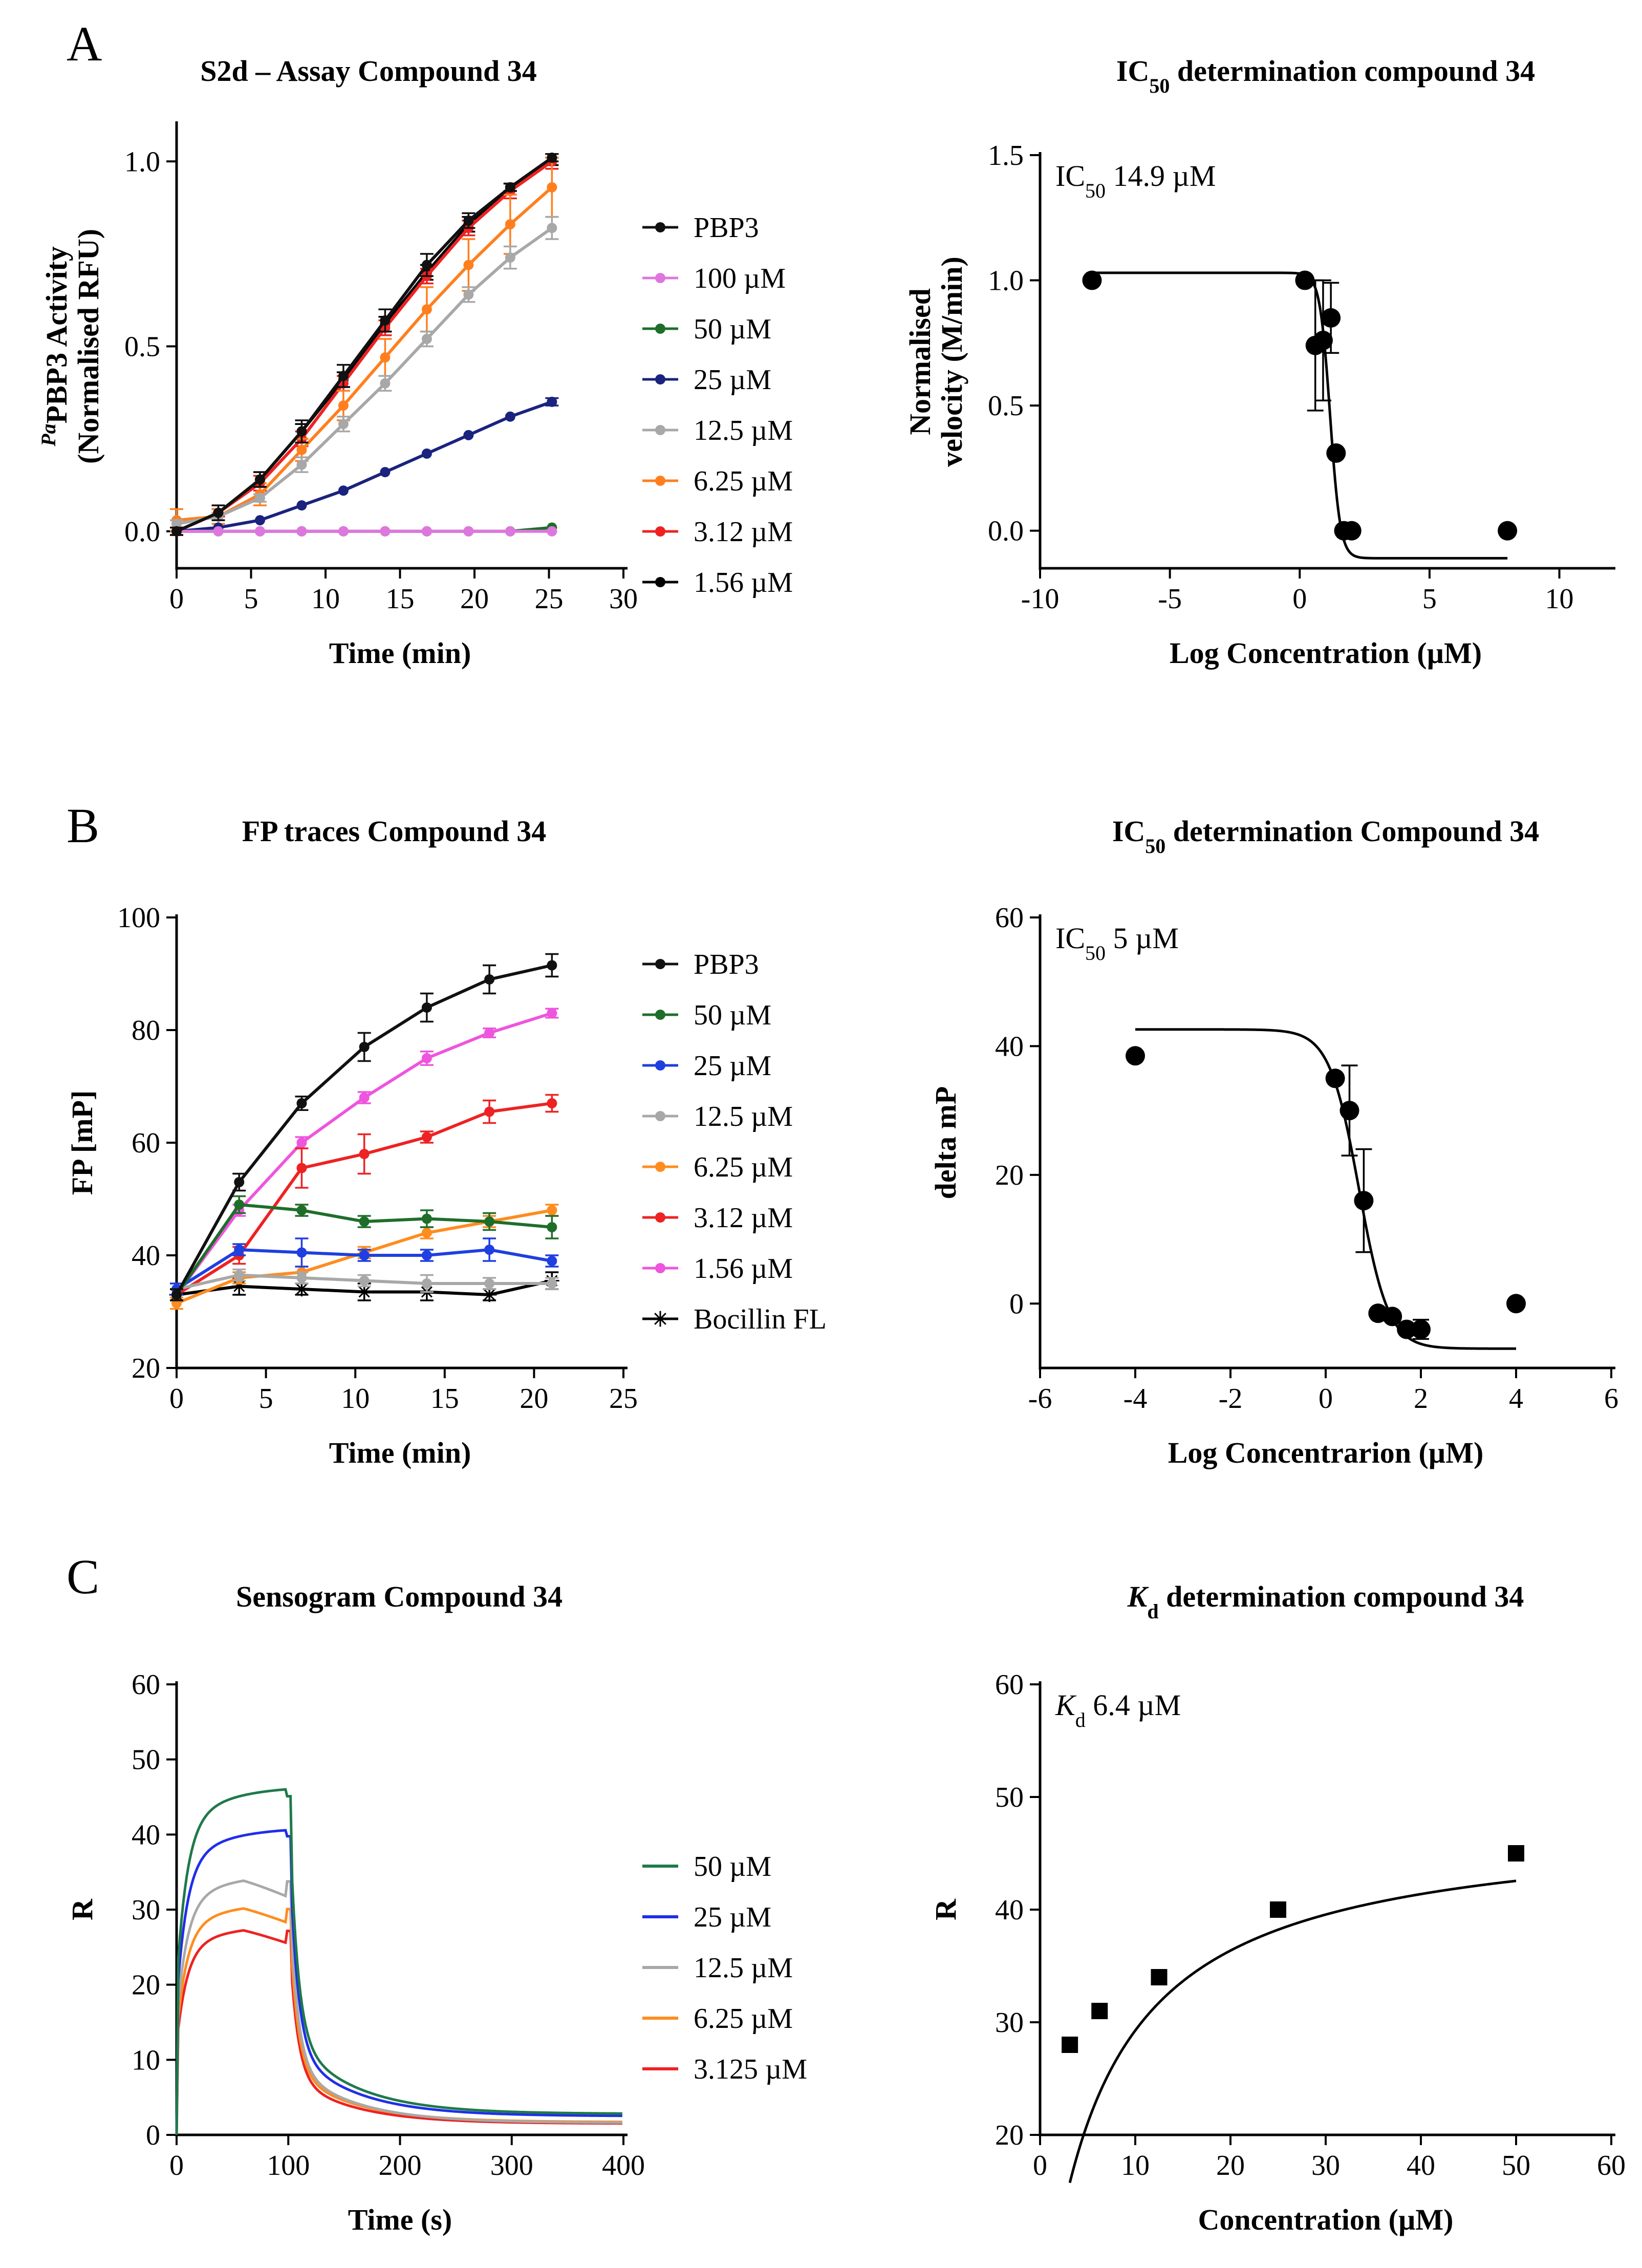 Image resolution: width=1642 pixels, height=2268 pixels. What do you see at coordinates (945, 1143) in the screenshot?
I see `y-axis-label: delta mP` at bounding box center [945, 1143].